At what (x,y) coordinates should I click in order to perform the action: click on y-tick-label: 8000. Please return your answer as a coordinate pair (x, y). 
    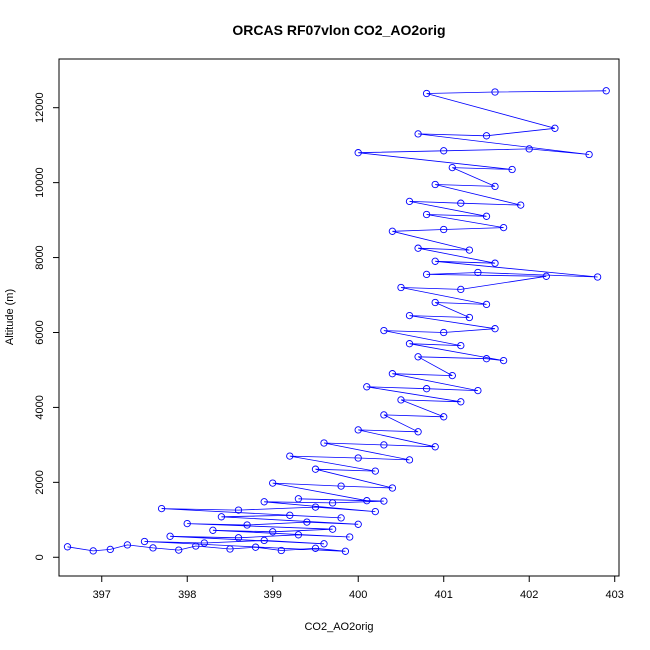
    Looking at the image, I should click on (40, 257).